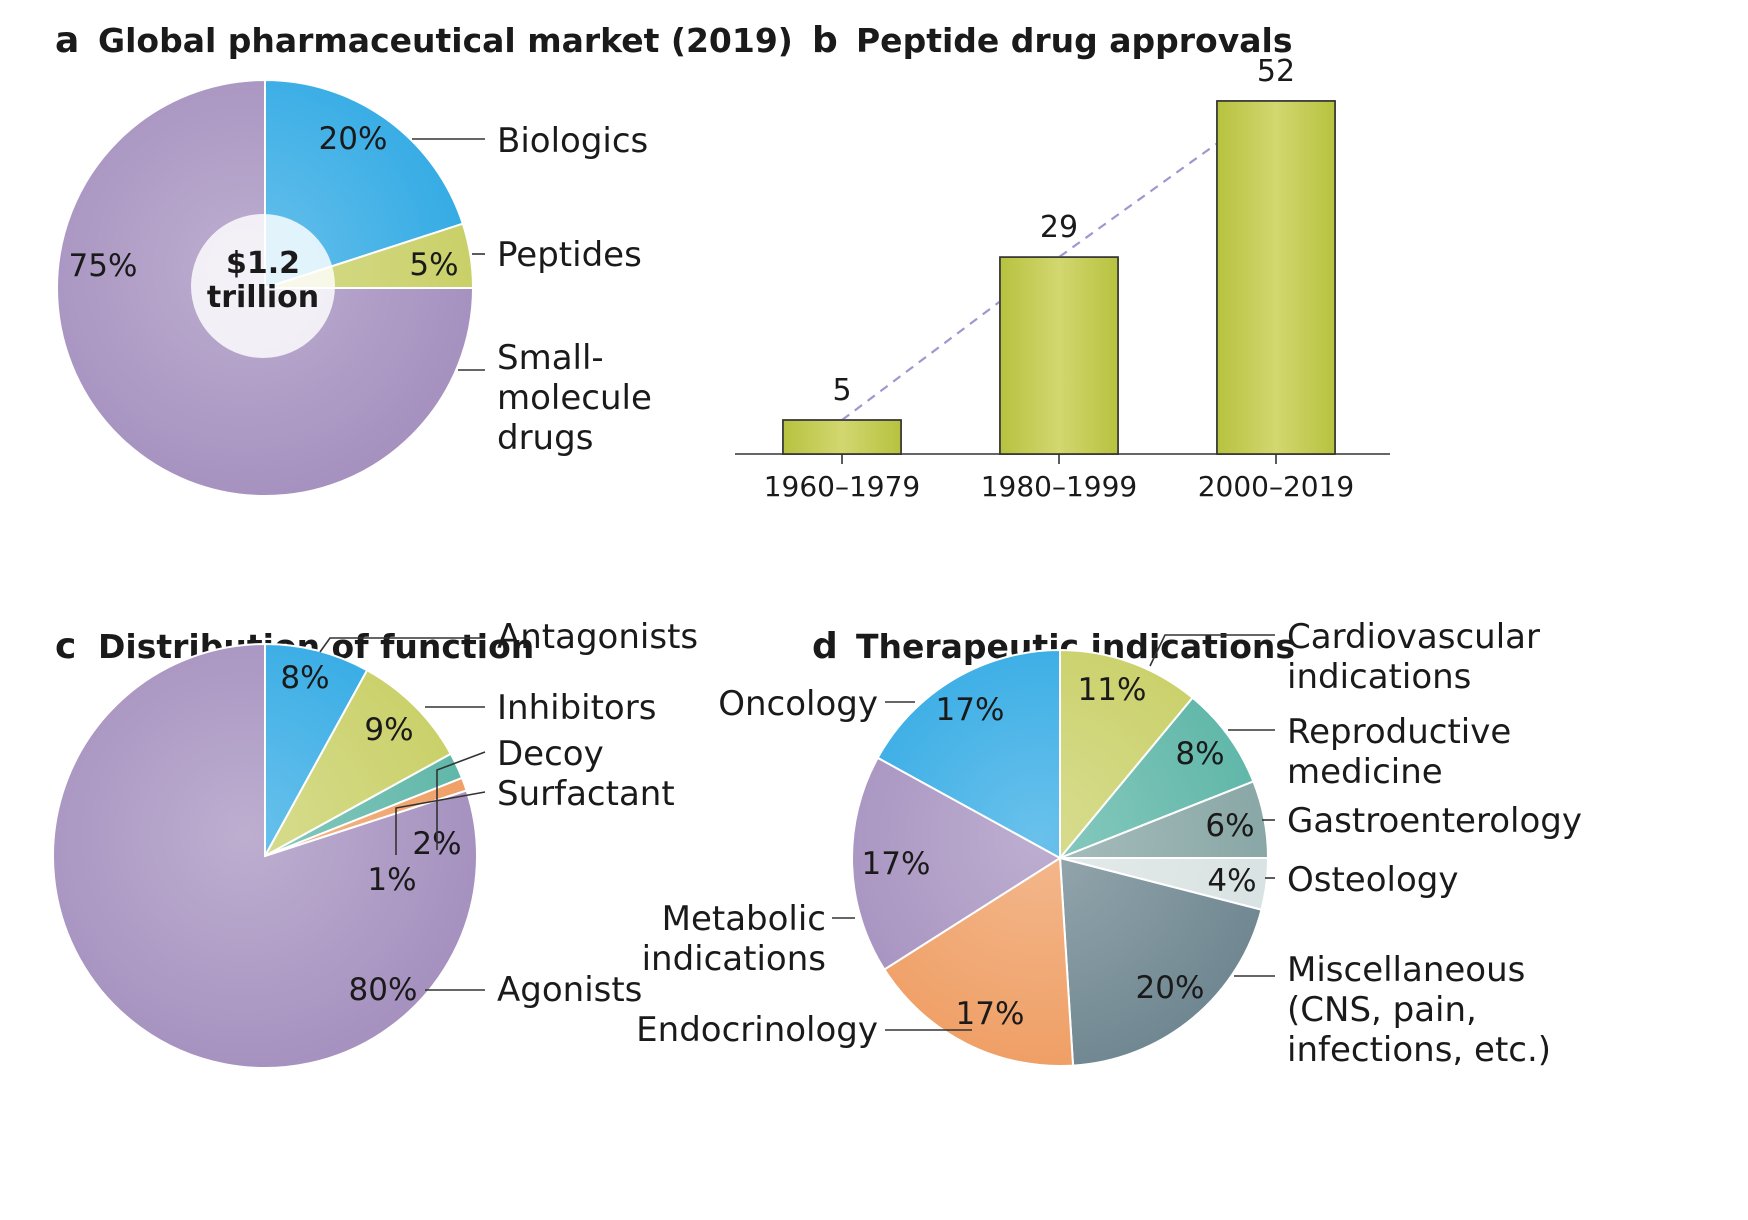 The height and width of the screenshot is (1220, 1748). I want to click on slice-label-a-1: Peptides, so click(569, 255).